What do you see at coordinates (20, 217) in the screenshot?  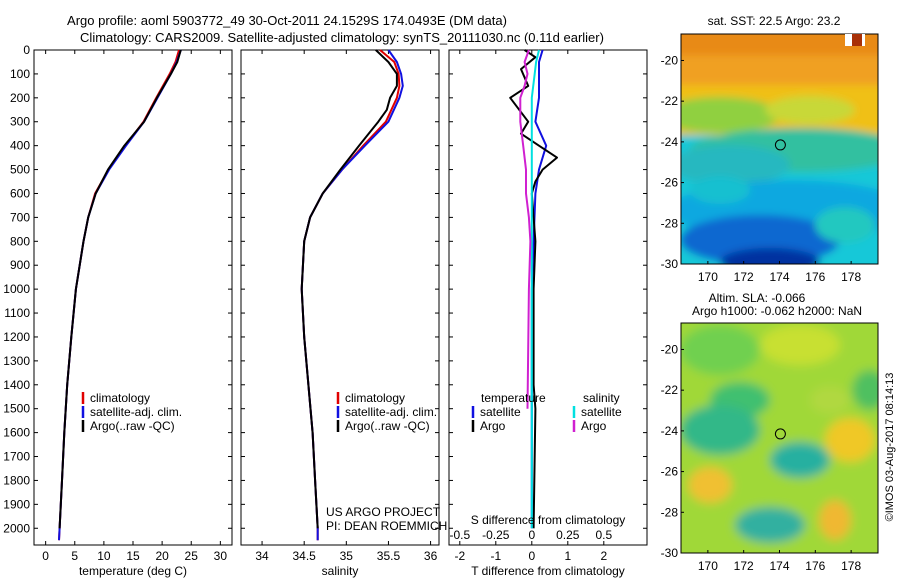 I see `y-tick-label: 700` at bounding box center [20, 217].